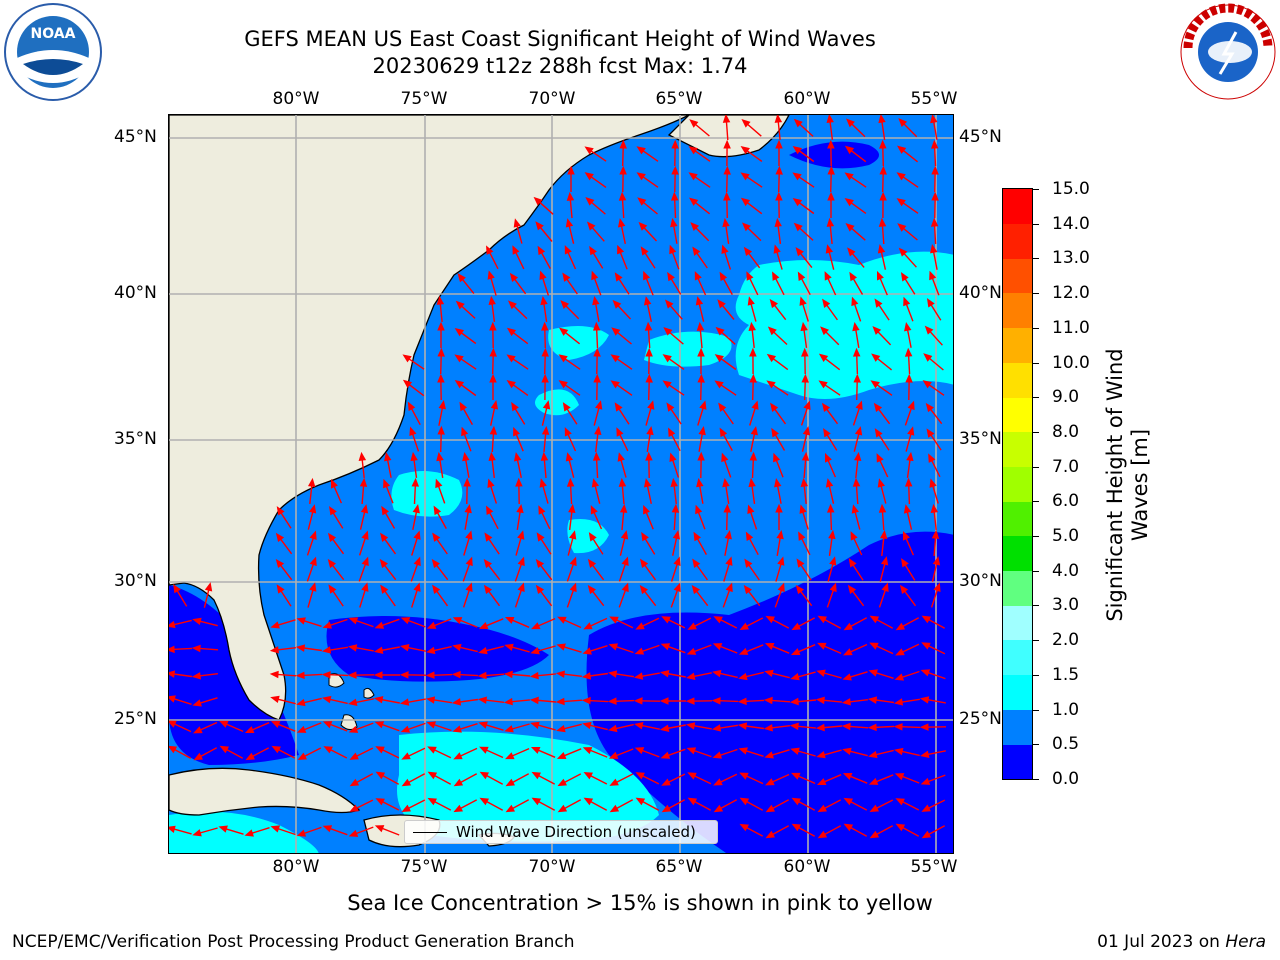  I want to click on lat-label-right-45n: 45°N, so click(980, 137).